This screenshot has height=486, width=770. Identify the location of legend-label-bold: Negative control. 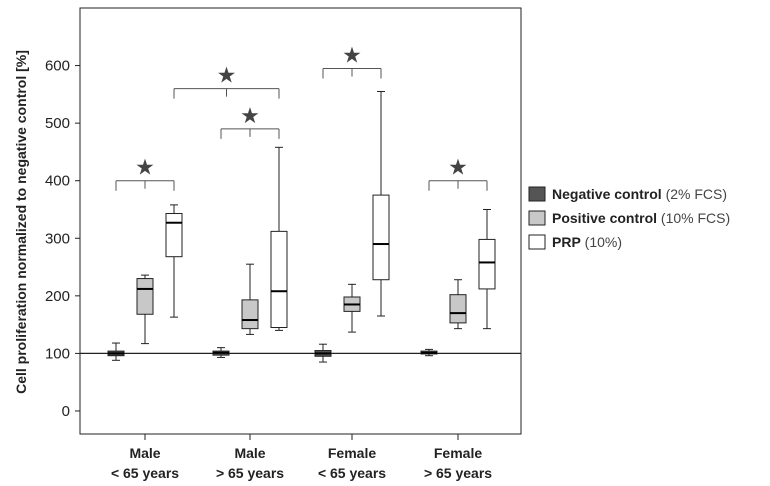
(607, 194).